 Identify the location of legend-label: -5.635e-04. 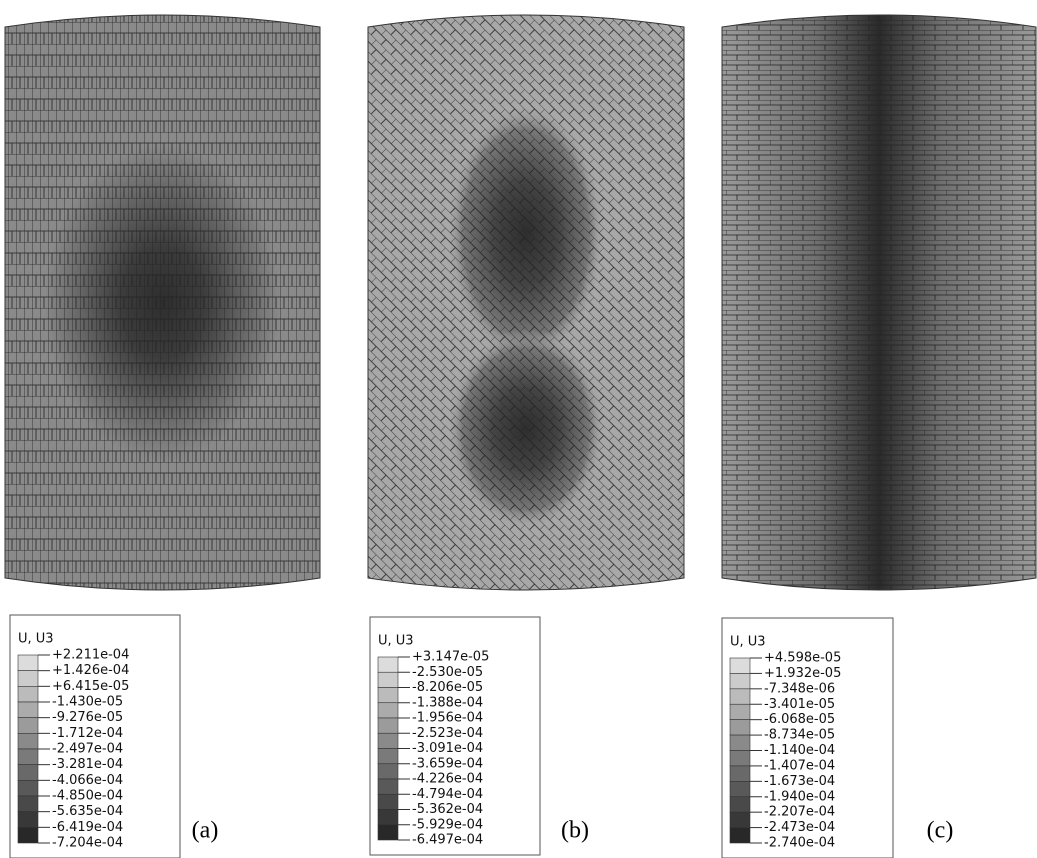
(87, 811).